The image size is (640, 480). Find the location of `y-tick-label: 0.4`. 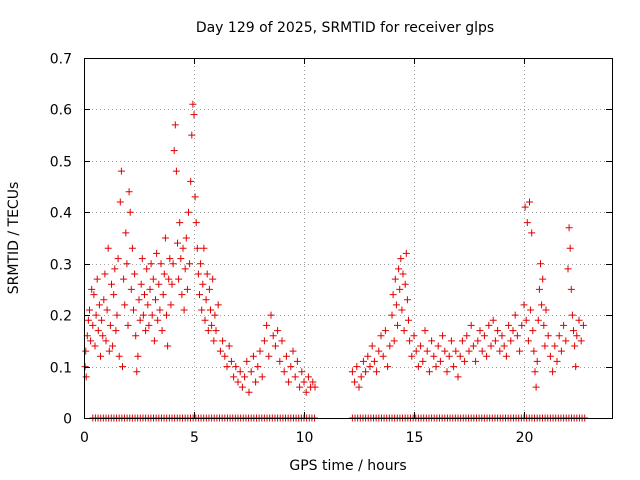

y-tick-label: 0.4 is located at coordinates (61, 214).